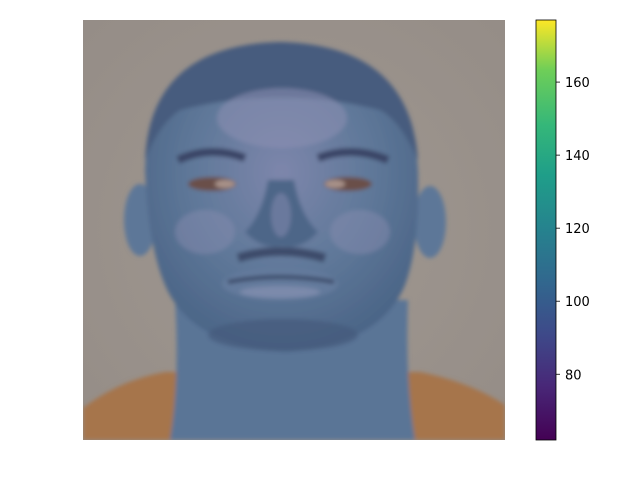  I want to click on colorbar-tick-label: 140, so click(577, 156).